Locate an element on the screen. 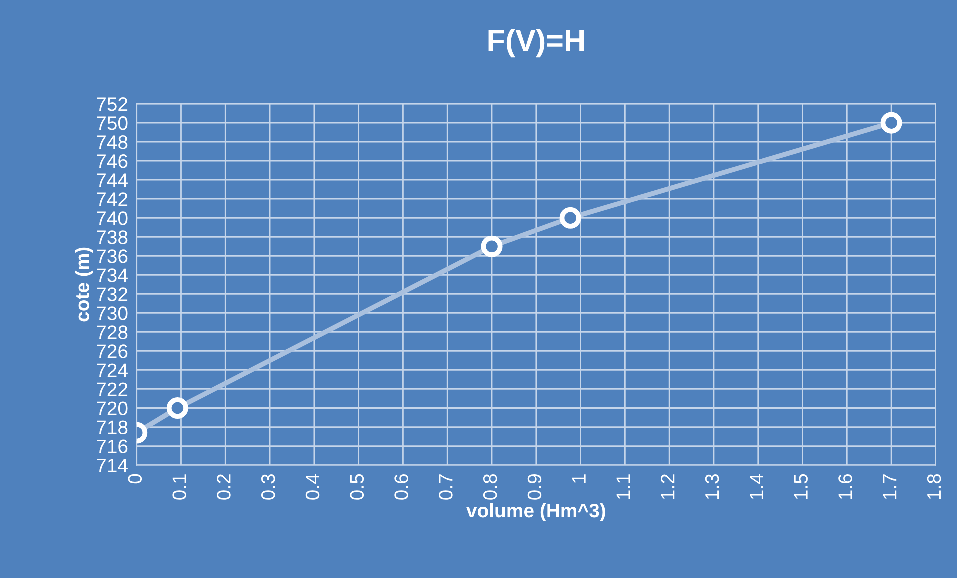 The image size is (957, 578). x-tick-label: 1.3 is located at coordinates (712, 487).